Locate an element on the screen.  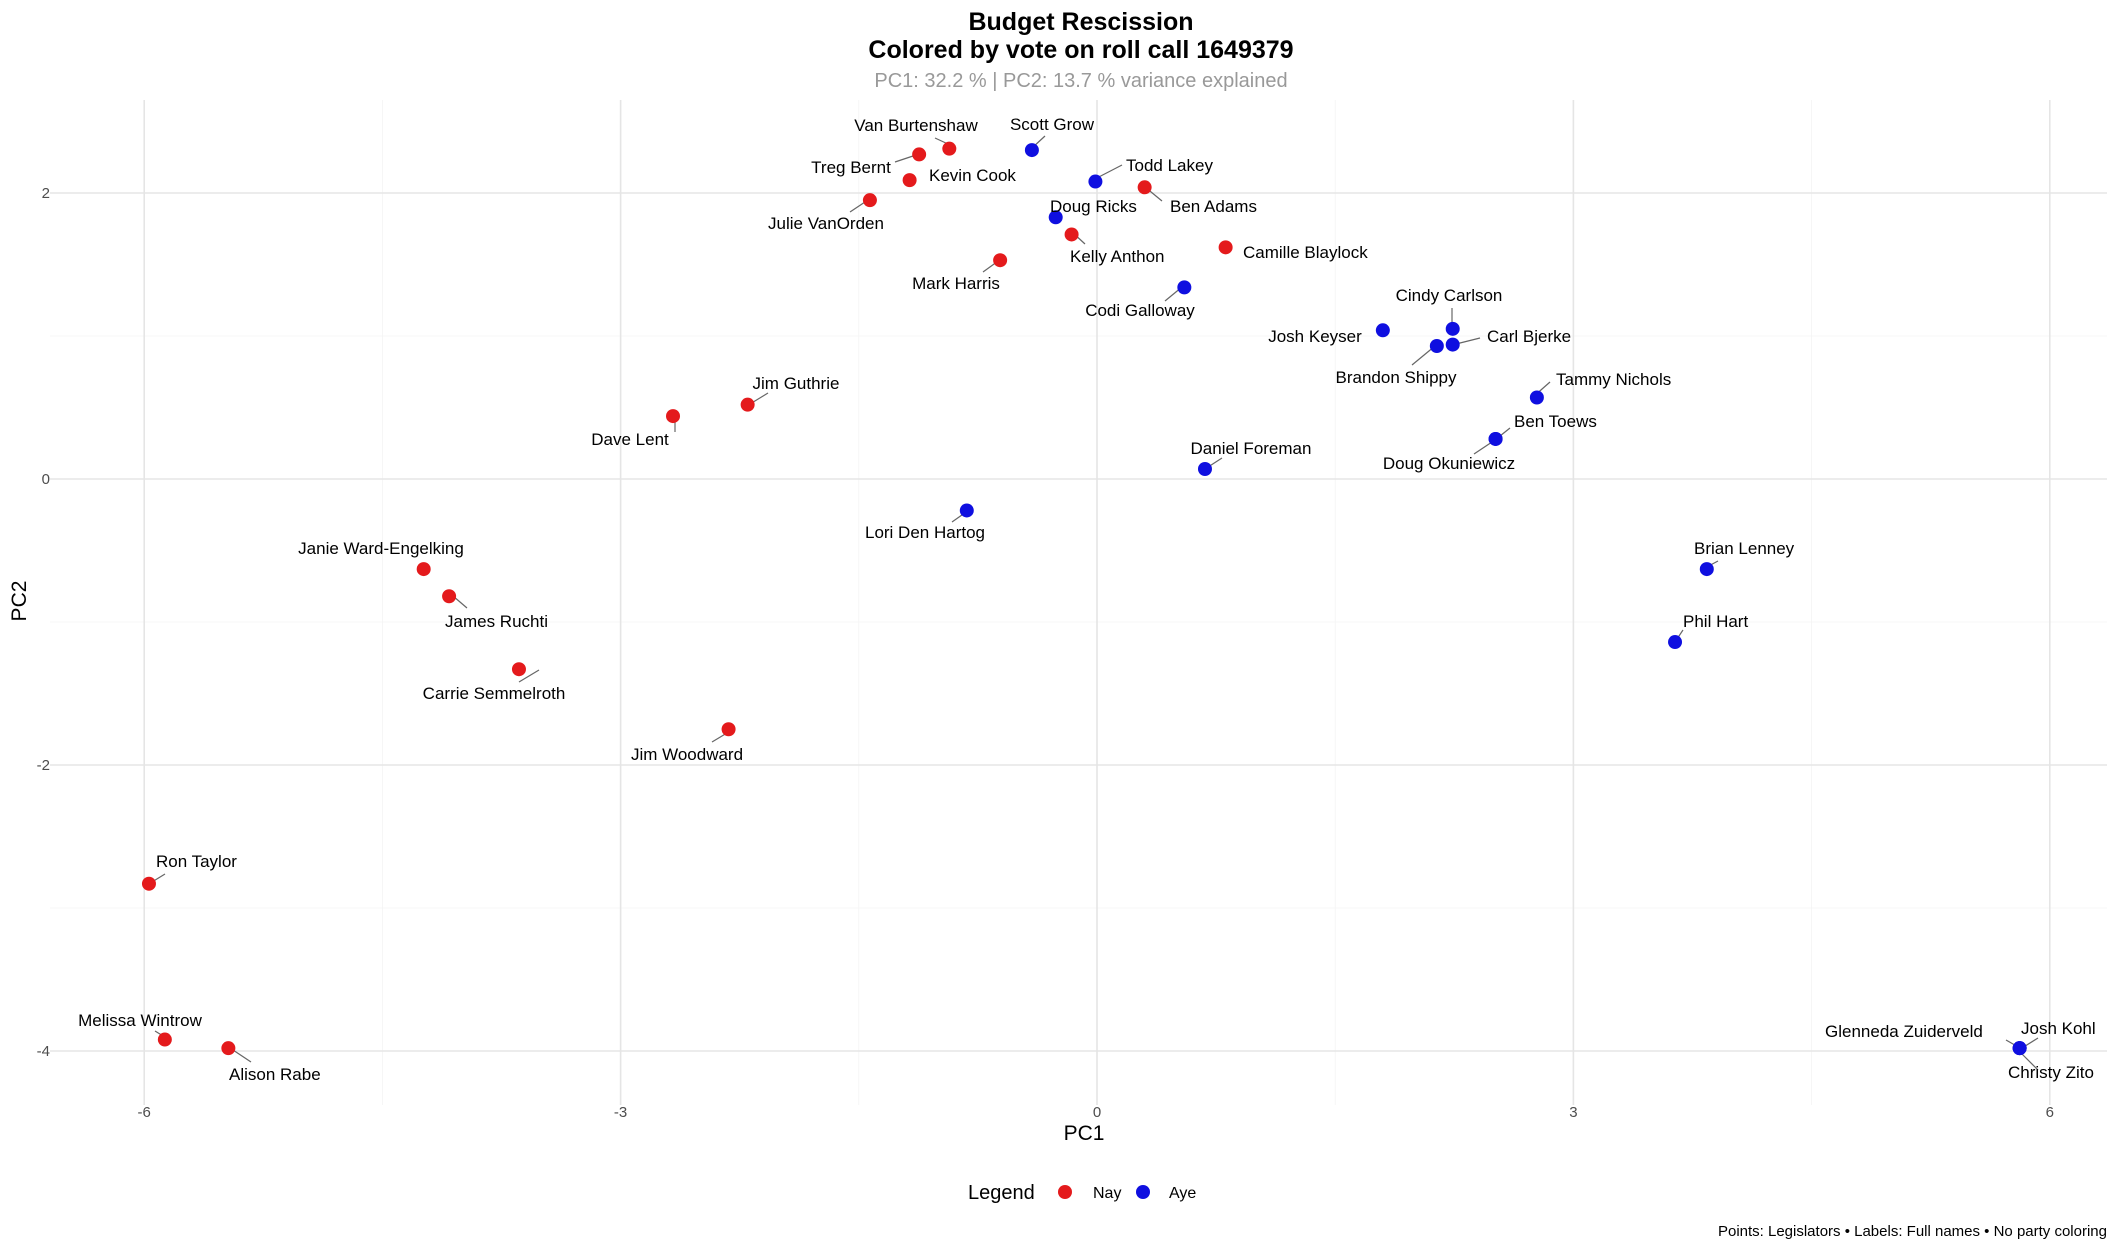
point-label-kelly-anthon: Kelly Anthon is located at coordinates (1117, 256).